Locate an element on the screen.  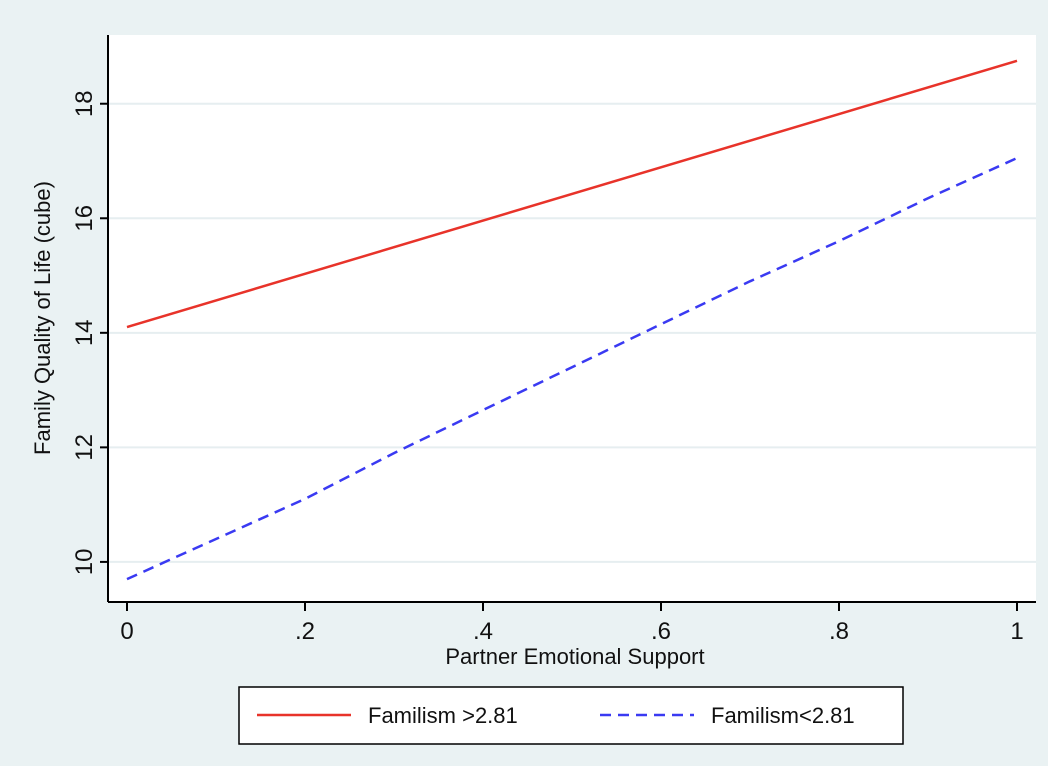
y-tick-label: 18 is located at coordinates (84, 103).